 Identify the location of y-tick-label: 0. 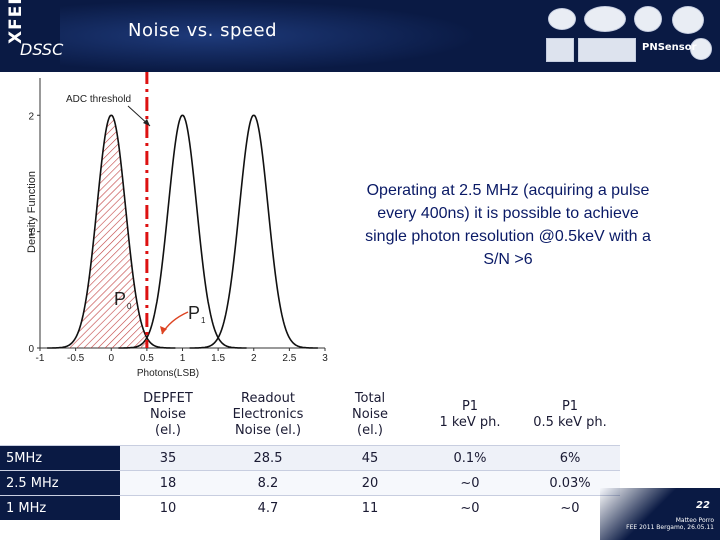
(31, 349).